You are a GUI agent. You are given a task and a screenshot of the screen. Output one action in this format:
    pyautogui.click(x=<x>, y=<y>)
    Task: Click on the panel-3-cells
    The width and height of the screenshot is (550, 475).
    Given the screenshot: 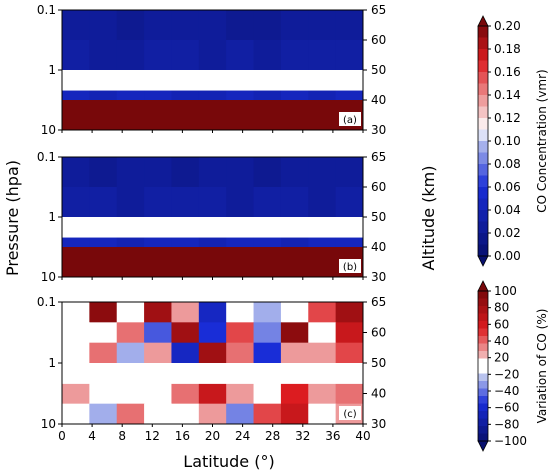 What is the action you would take?
    pyautogui.click(x=212, y=363)
    